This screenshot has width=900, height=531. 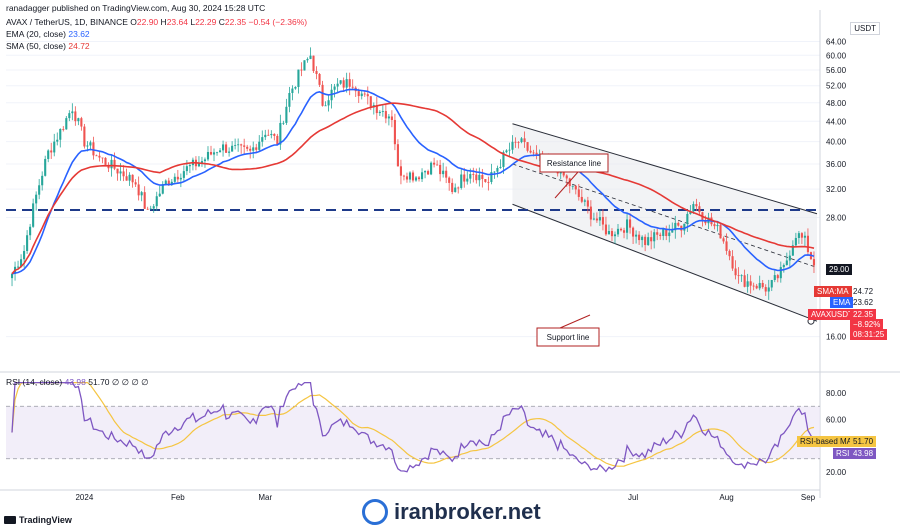 I want to click on time-axis: 2024 Feb Mar Jul Aug Sep, so click(x=410, y=495).